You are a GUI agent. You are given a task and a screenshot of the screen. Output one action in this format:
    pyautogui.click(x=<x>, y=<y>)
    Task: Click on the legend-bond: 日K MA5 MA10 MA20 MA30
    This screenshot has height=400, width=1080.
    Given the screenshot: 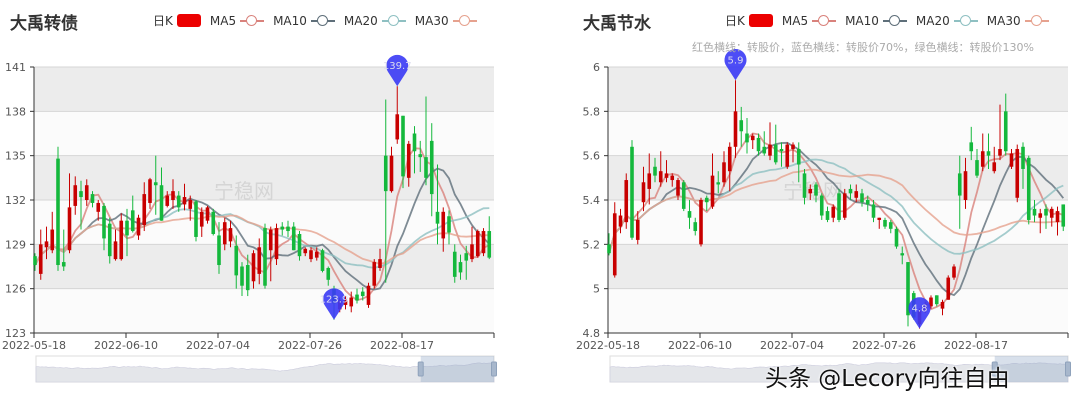 What is the action you would take?
    pyautogui.click(x=319, y=20)
    